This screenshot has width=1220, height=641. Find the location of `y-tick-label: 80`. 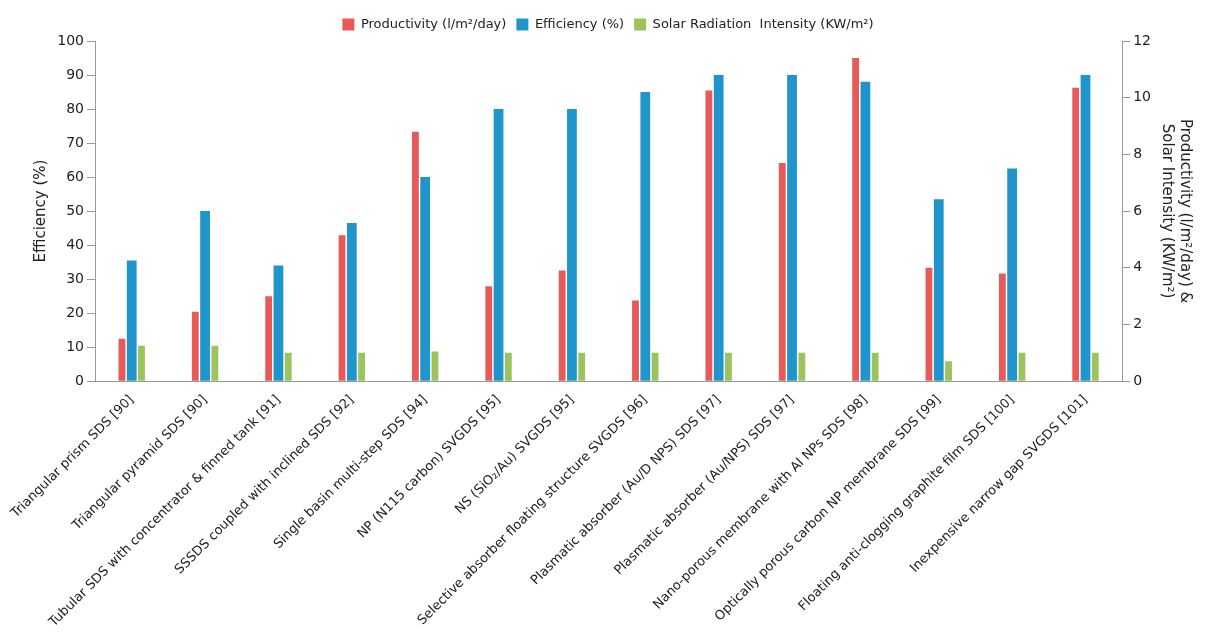

y-tick-label: 80 is located at coordinates (75, 107).